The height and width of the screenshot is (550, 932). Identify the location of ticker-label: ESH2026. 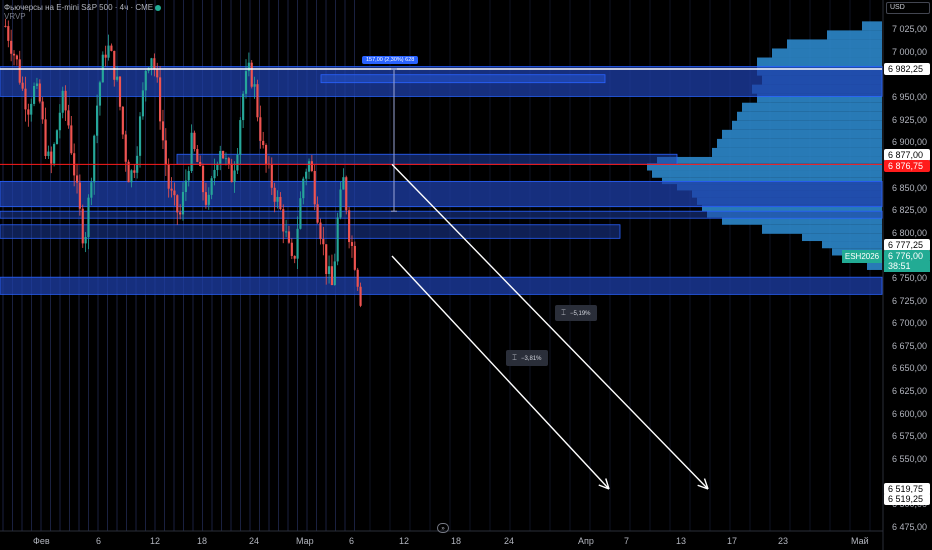
(862, 256).